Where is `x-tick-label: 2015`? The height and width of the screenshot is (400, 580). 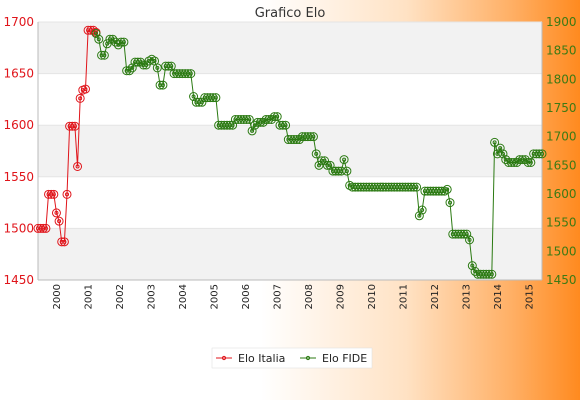
x-tick-label: 2015 is located at coordinates (529, 296).